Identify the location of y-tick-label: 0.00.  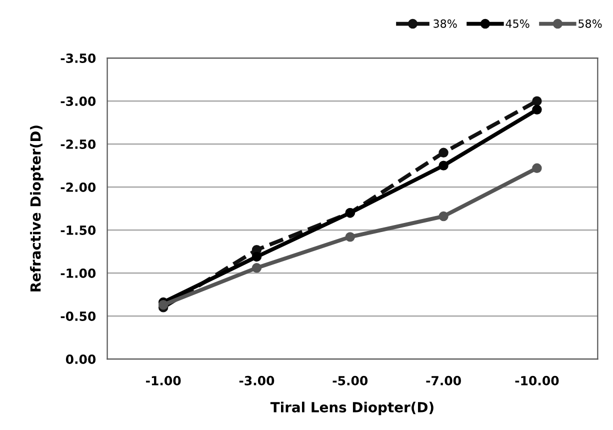
(81, 359).